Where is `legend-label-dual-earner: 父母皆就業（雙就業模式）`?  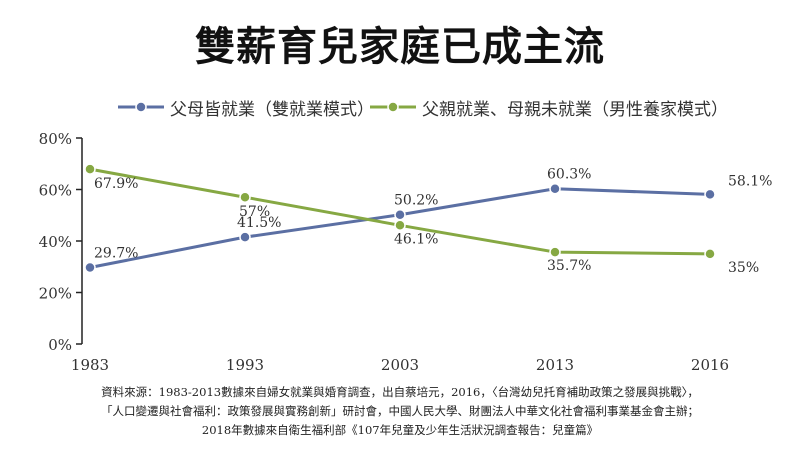 legend-label-dual-earner: 父母皆就業（雙就業模式） is located at coordinates (272, 109).